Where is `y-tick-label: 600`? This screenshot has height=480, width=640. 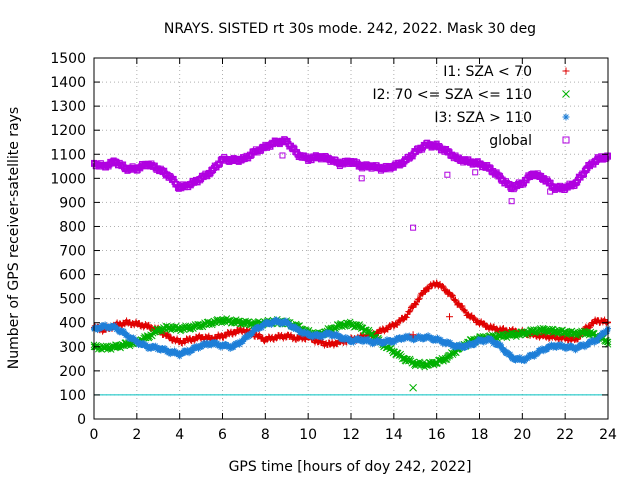 y-tick-label: 600 is located at coordinates (72, 276).